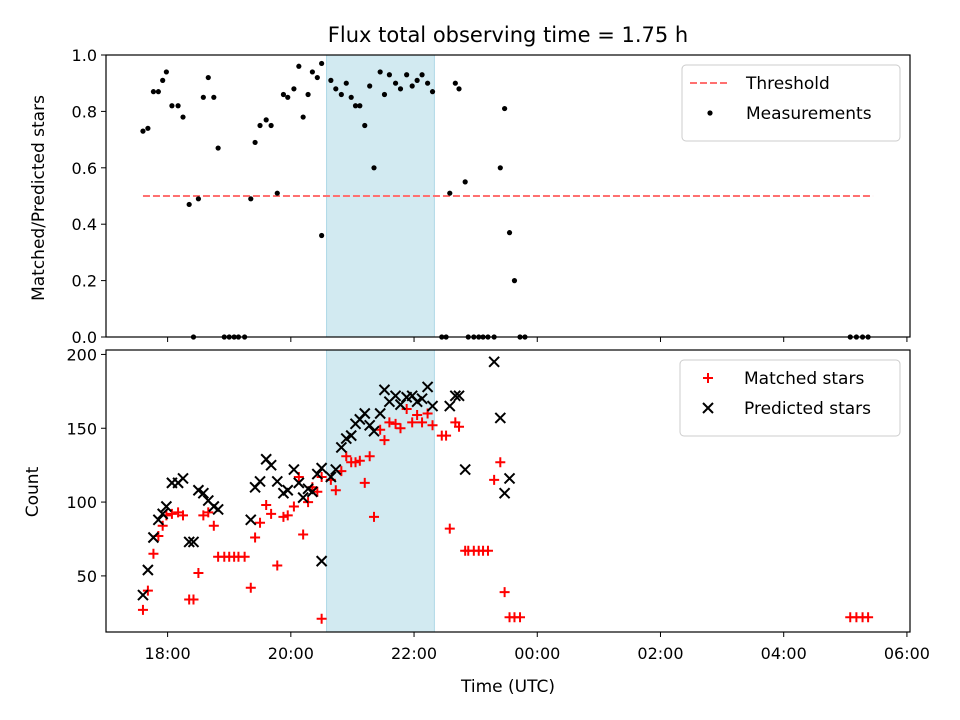 Image resolution: width=960 pixels, height=720 pixels. Describe the element at coordinates (84, 168) in the screenshot. I see `y-tick-label: 0.6` at that location.